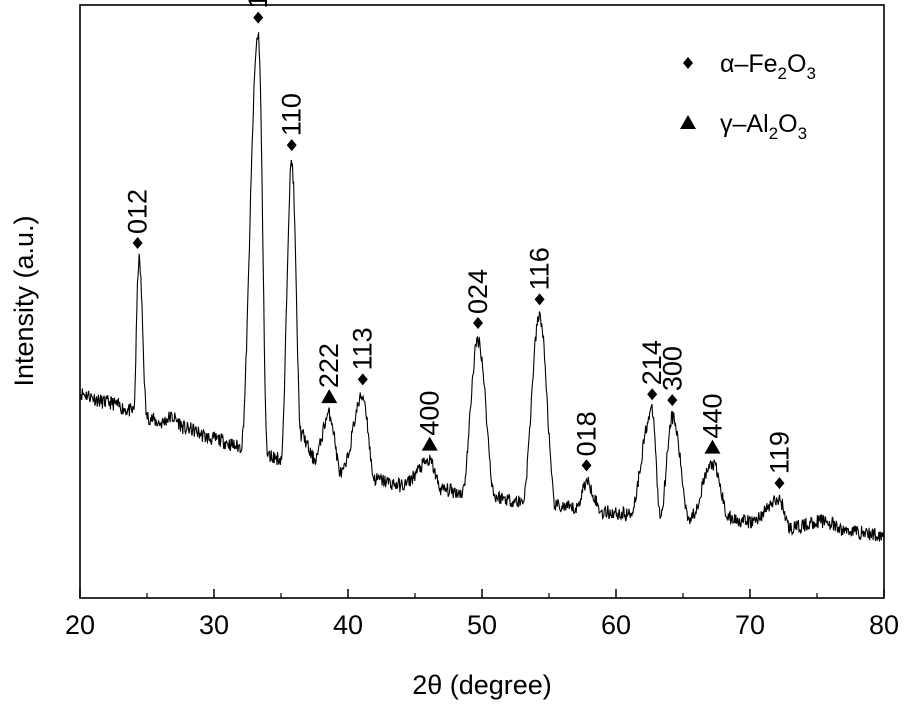 The image size is (905, 704). I want to click on legend-diamond-icon, so click(688, 63).